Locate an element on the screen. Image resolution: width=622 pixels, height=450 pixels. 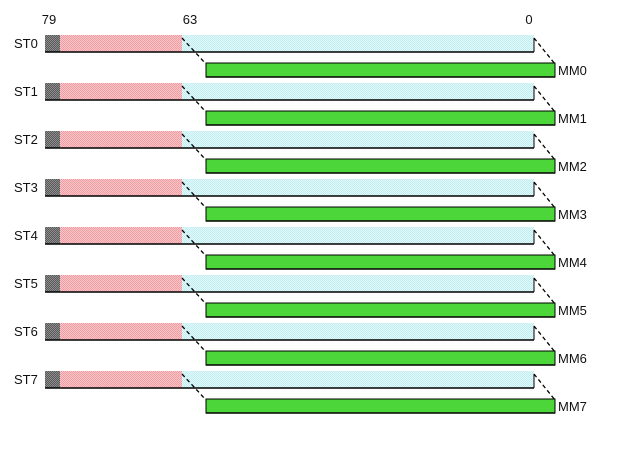
register-row: ST6 MM6 is located at coordinates (300, 344).